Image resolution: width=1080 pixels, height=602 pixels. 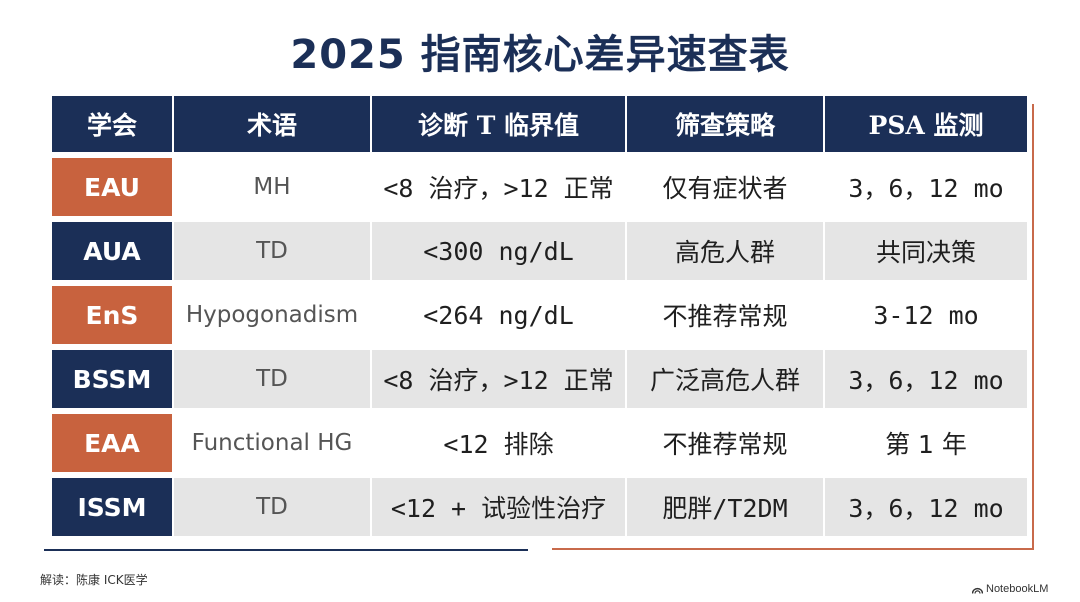 I want to click on society-cell: EnS, so click(x=113, y=312).